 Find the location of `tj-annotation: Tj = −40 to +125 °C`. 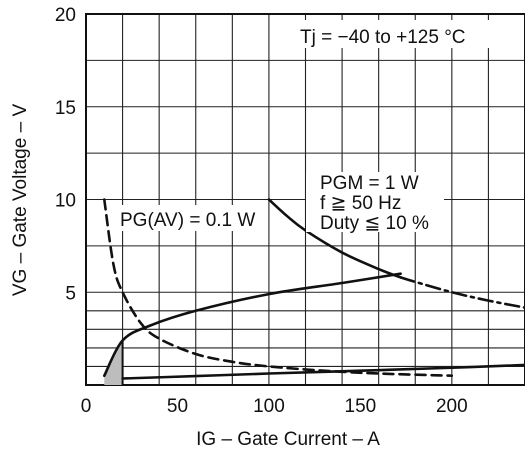

tj-annotation: Tj = −40 to +125 °C is located at coordinates (383, 37).